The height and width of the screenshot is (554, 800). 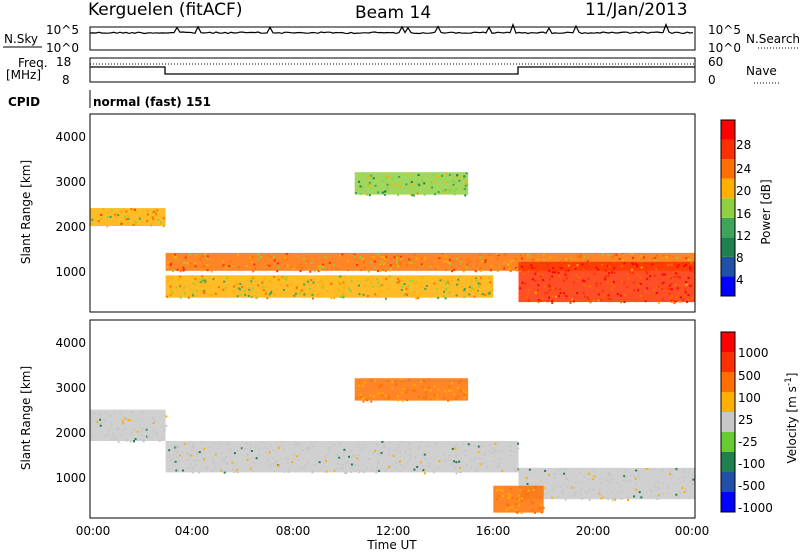 What do you see at coordinates (606, 282) in the screenshot?
I see `power-band` at bounding box center [606, 282].